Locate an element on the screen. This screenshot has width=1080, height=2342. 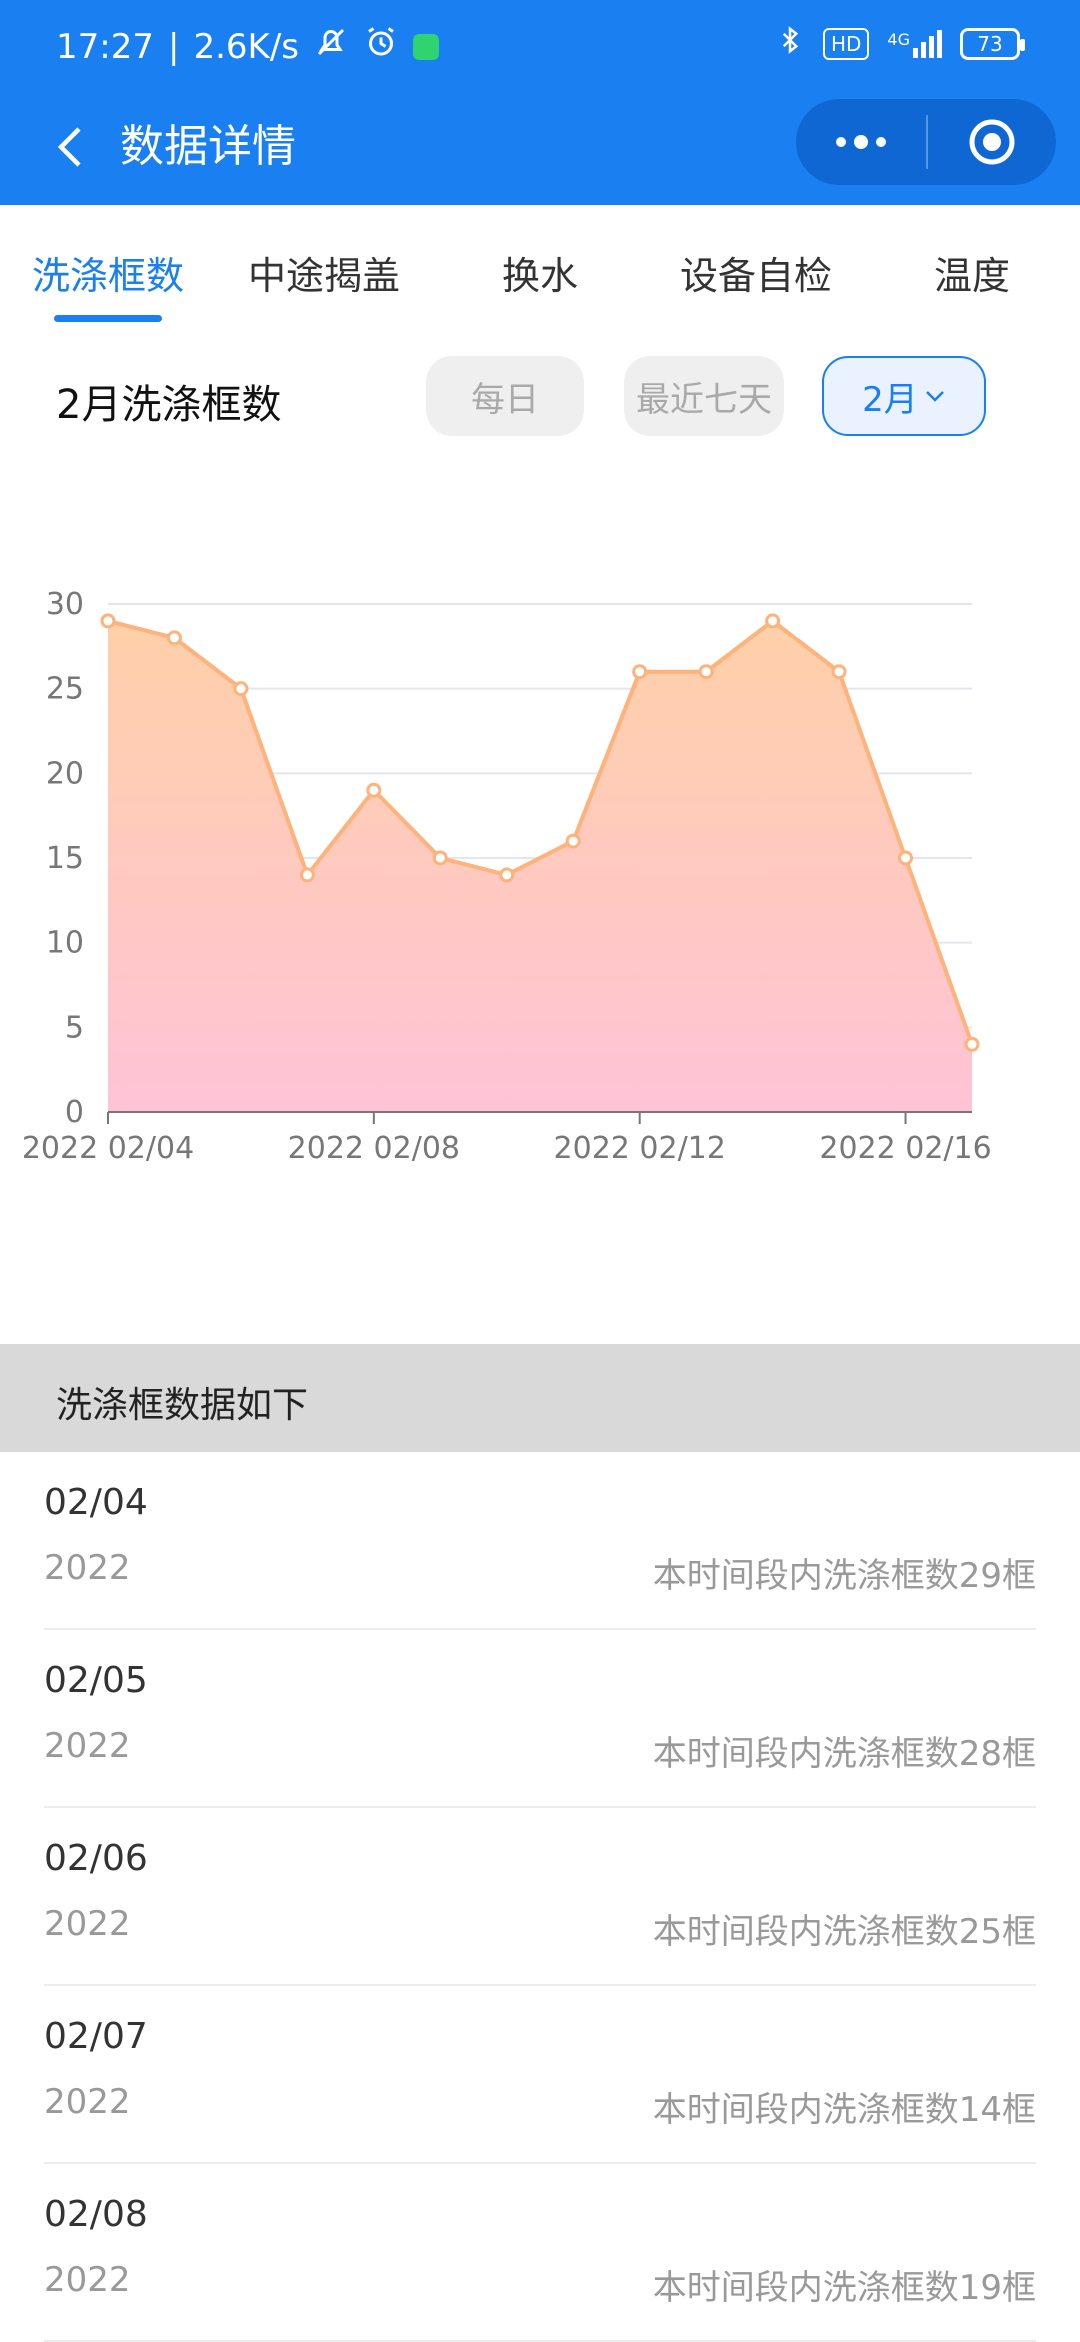
tab-wash-count: 洗涤框数 is located at coordinates (108, 276).